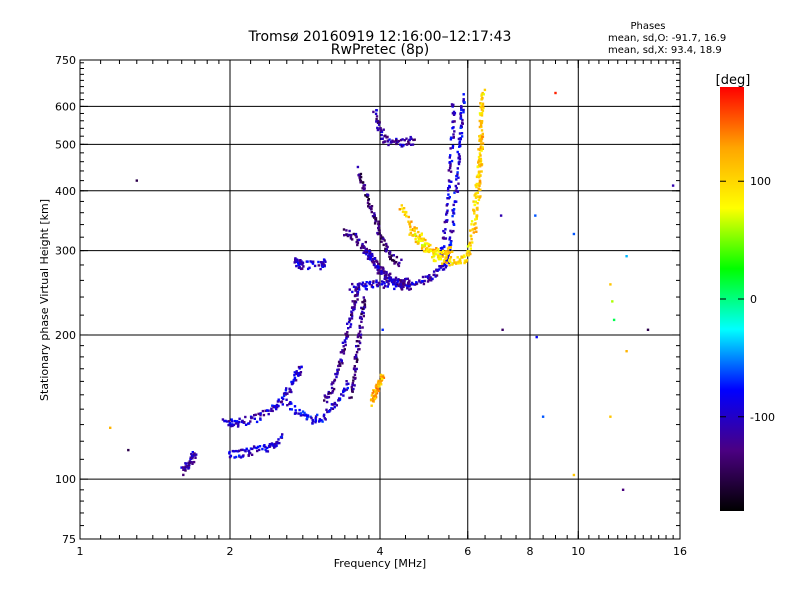 This screenshot has height=600, width=800. Describe the element at coordinates (667, 38) in the screenshot. I see `stats-line-o: mean, sd,O: -91.7, 16.9` at that location.